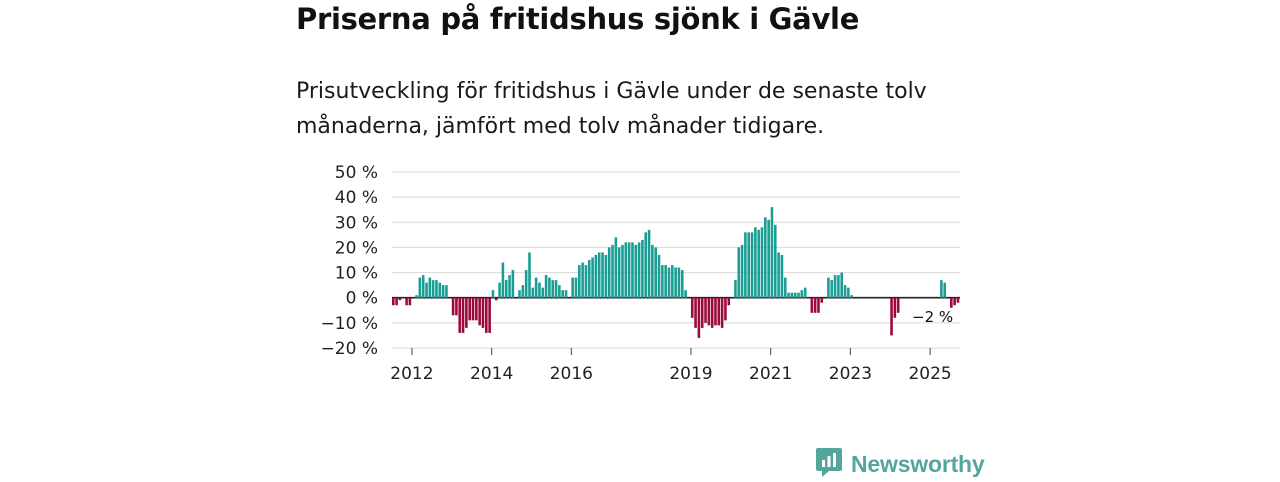  Describe the element at coordinates (349, 261) in the screenshot. I see `y-axis: 50 % 40 % 30 % 20 % 10 % 0 % −10 % −20 %` at that location.